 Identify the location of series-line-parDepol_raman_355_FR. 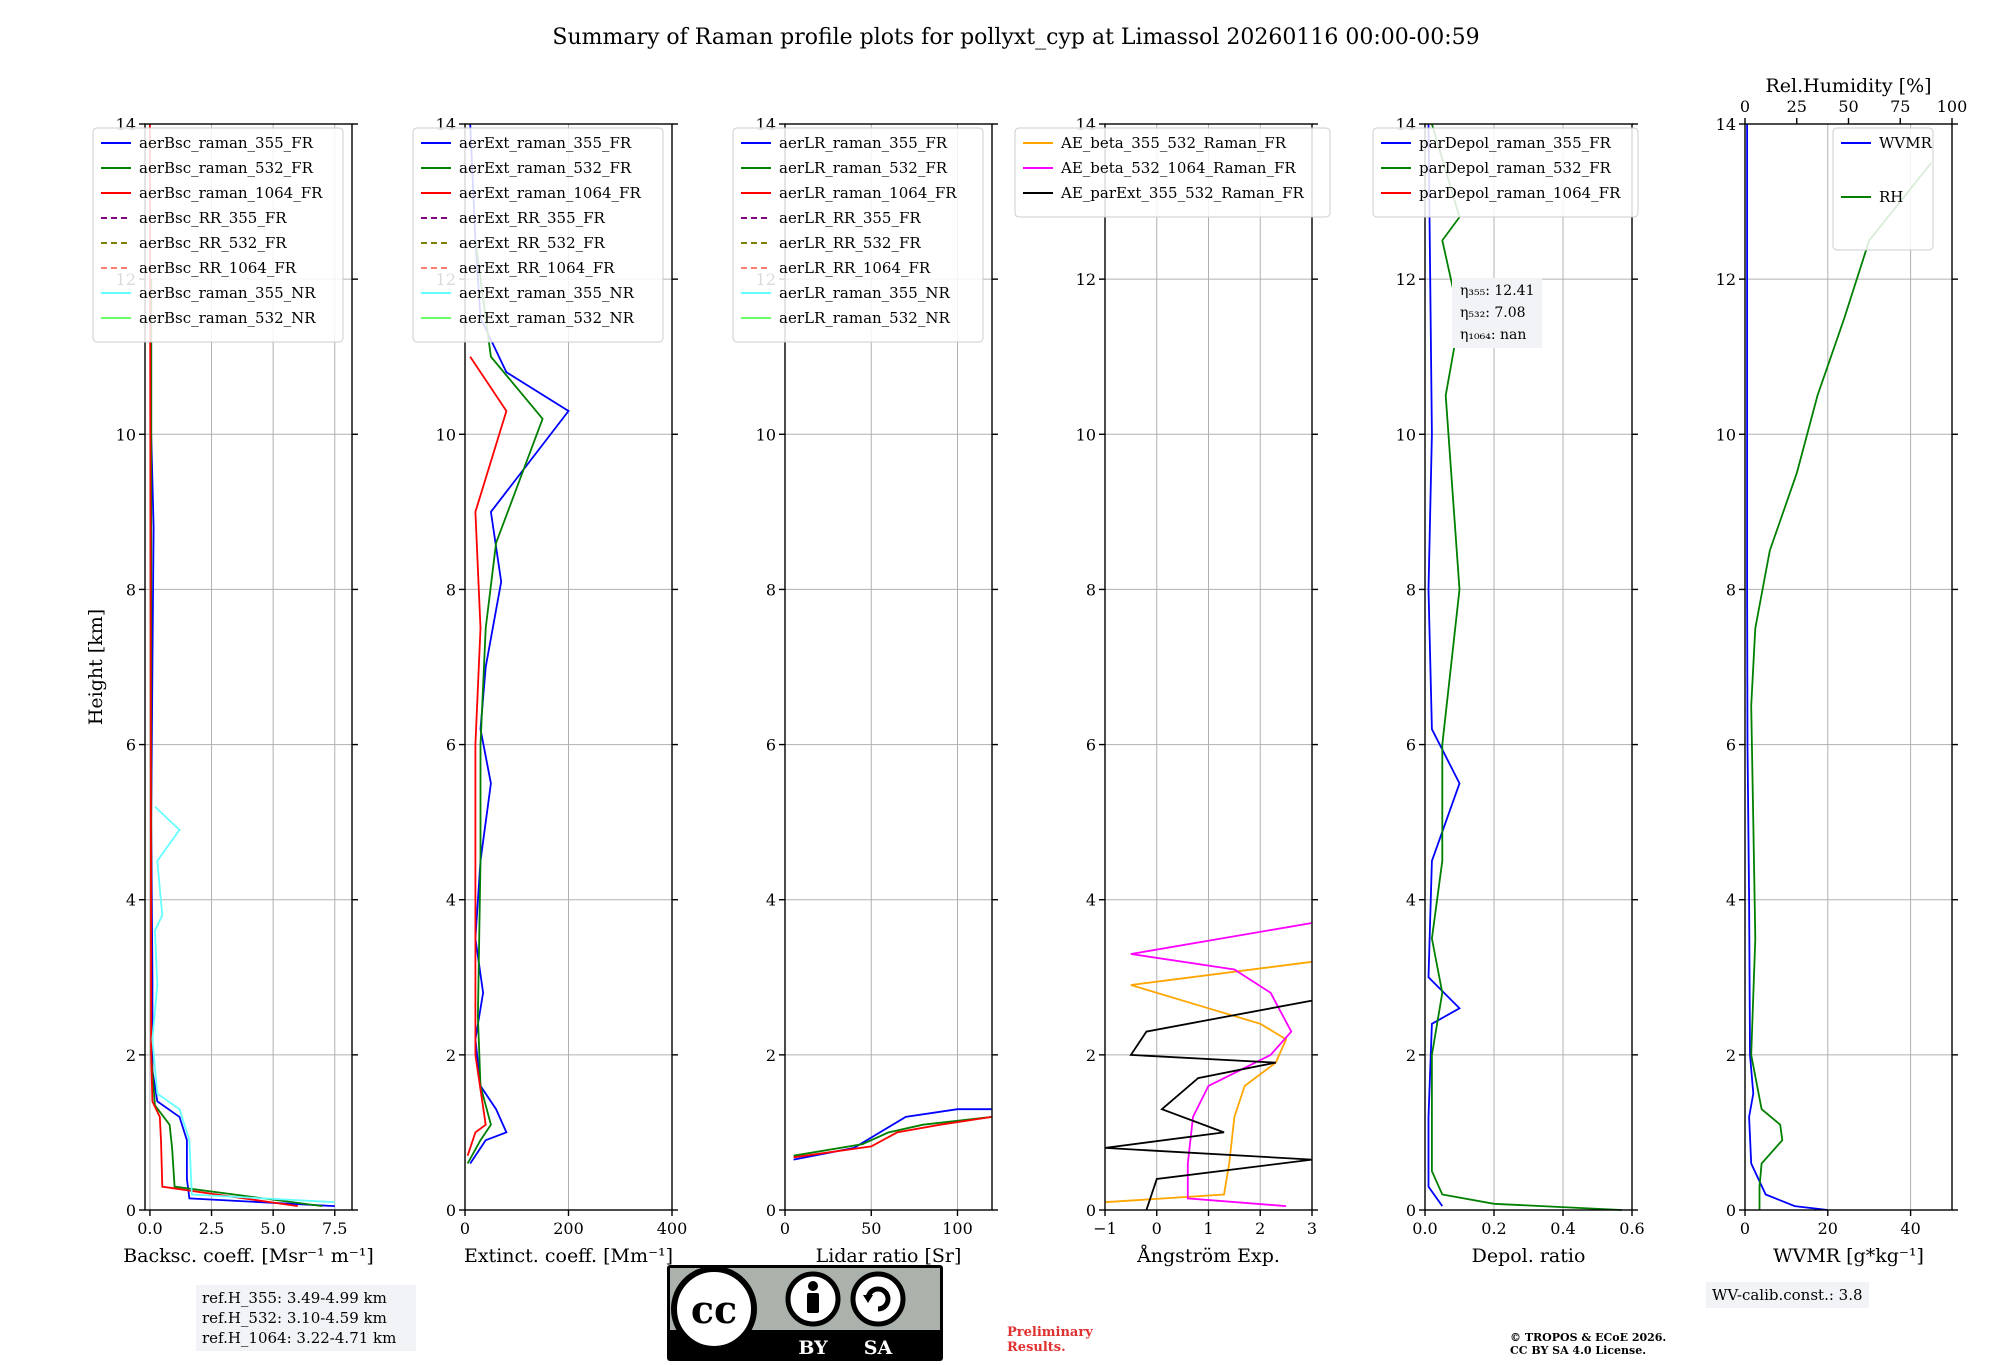
(1444, 665).